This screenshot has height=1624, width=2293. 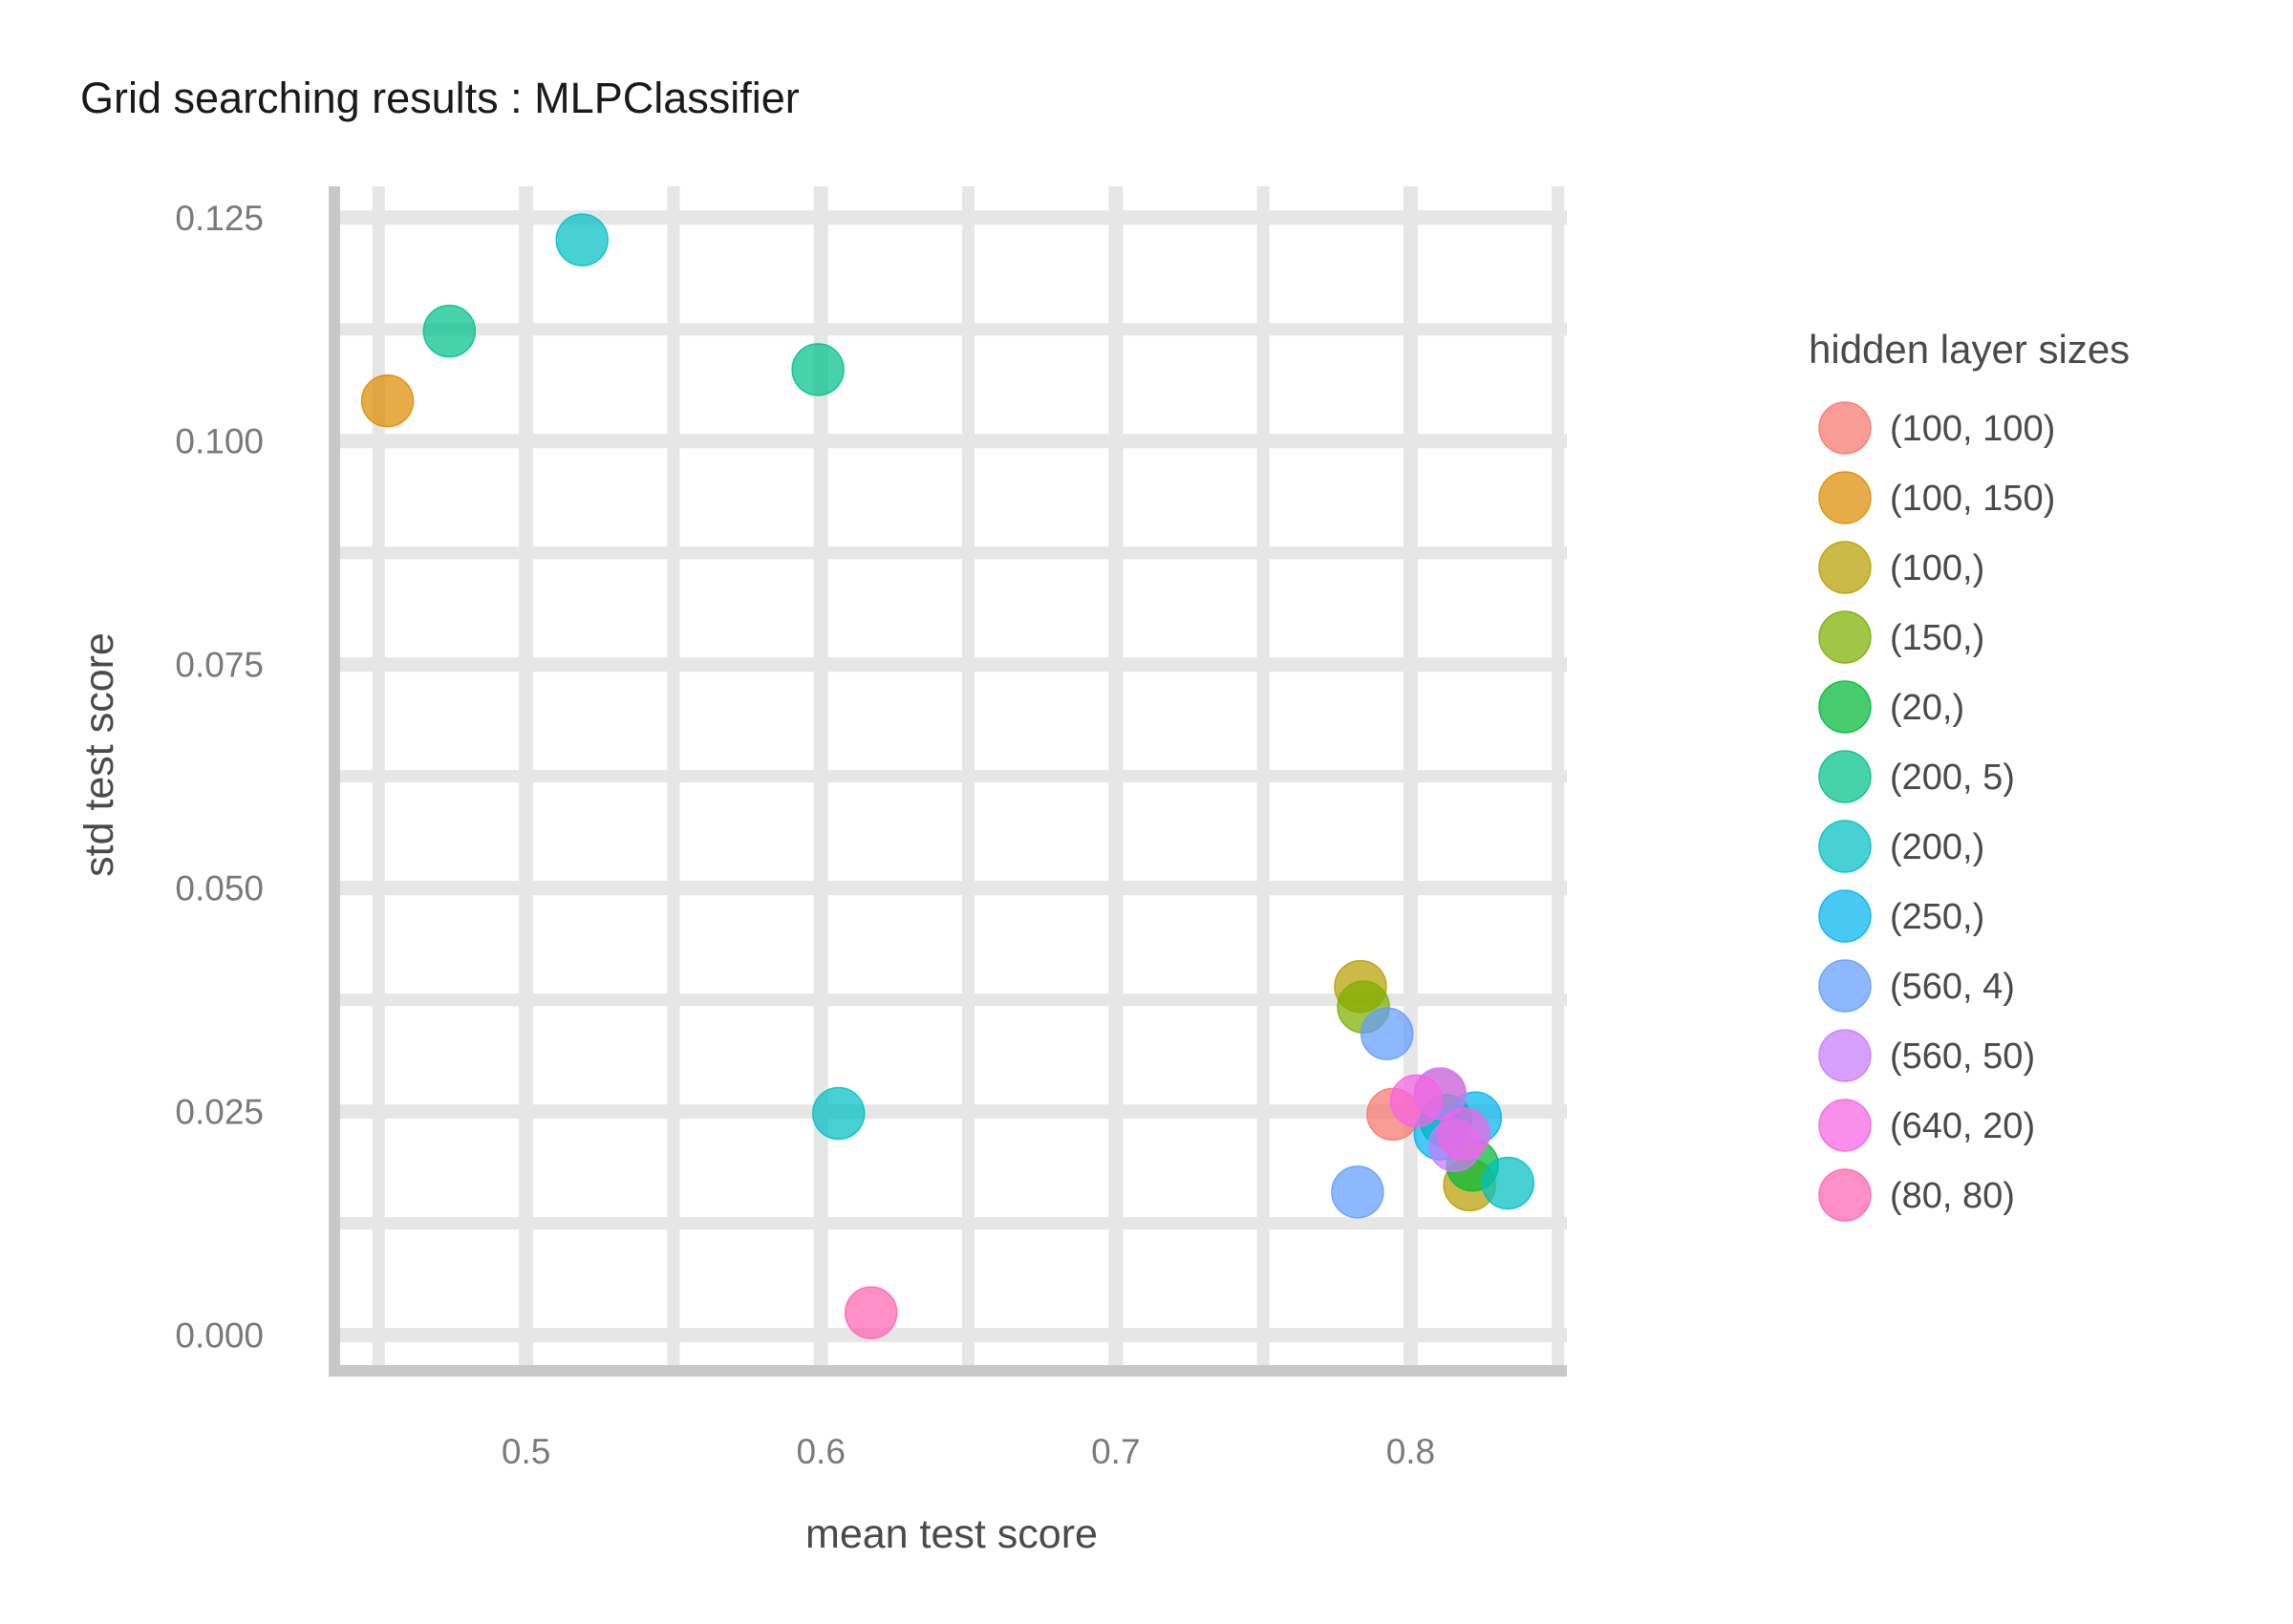 What do you see at coordinates (219, 666) in the screenshot?
I see `y-tick-label: 0.075` at bounding box center [219, 666].